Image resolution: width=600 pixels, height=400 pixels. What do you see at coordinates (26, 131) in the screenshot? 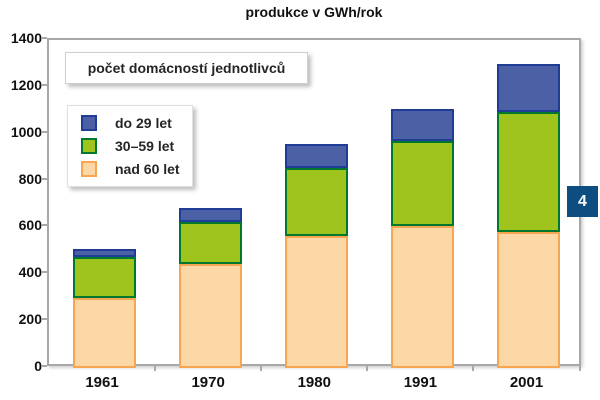
I see `y-axis-tick-label: 1000` at bounding box center [26, 131].